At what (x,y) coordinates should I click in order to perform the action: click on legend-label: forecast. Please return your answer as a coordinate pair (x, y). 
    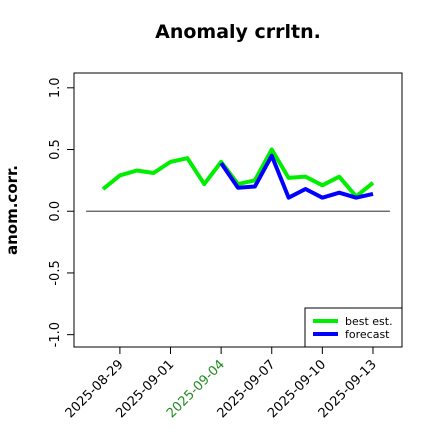
    Looking at the image, I should click on (367, 334).